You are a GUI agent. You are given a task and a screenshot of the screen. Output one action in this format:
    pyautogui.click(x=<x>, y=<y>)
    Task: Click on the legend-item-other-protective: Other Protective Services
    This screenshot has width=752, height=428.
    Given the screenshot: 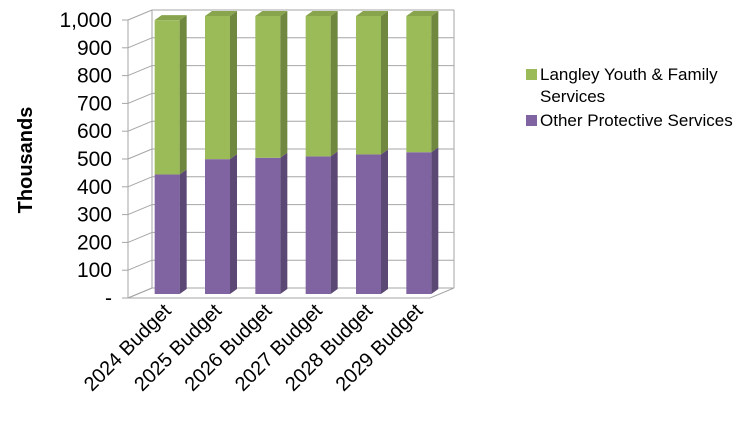 What is the action you would take?
    pyautogui.click(x=638, y=121)
    